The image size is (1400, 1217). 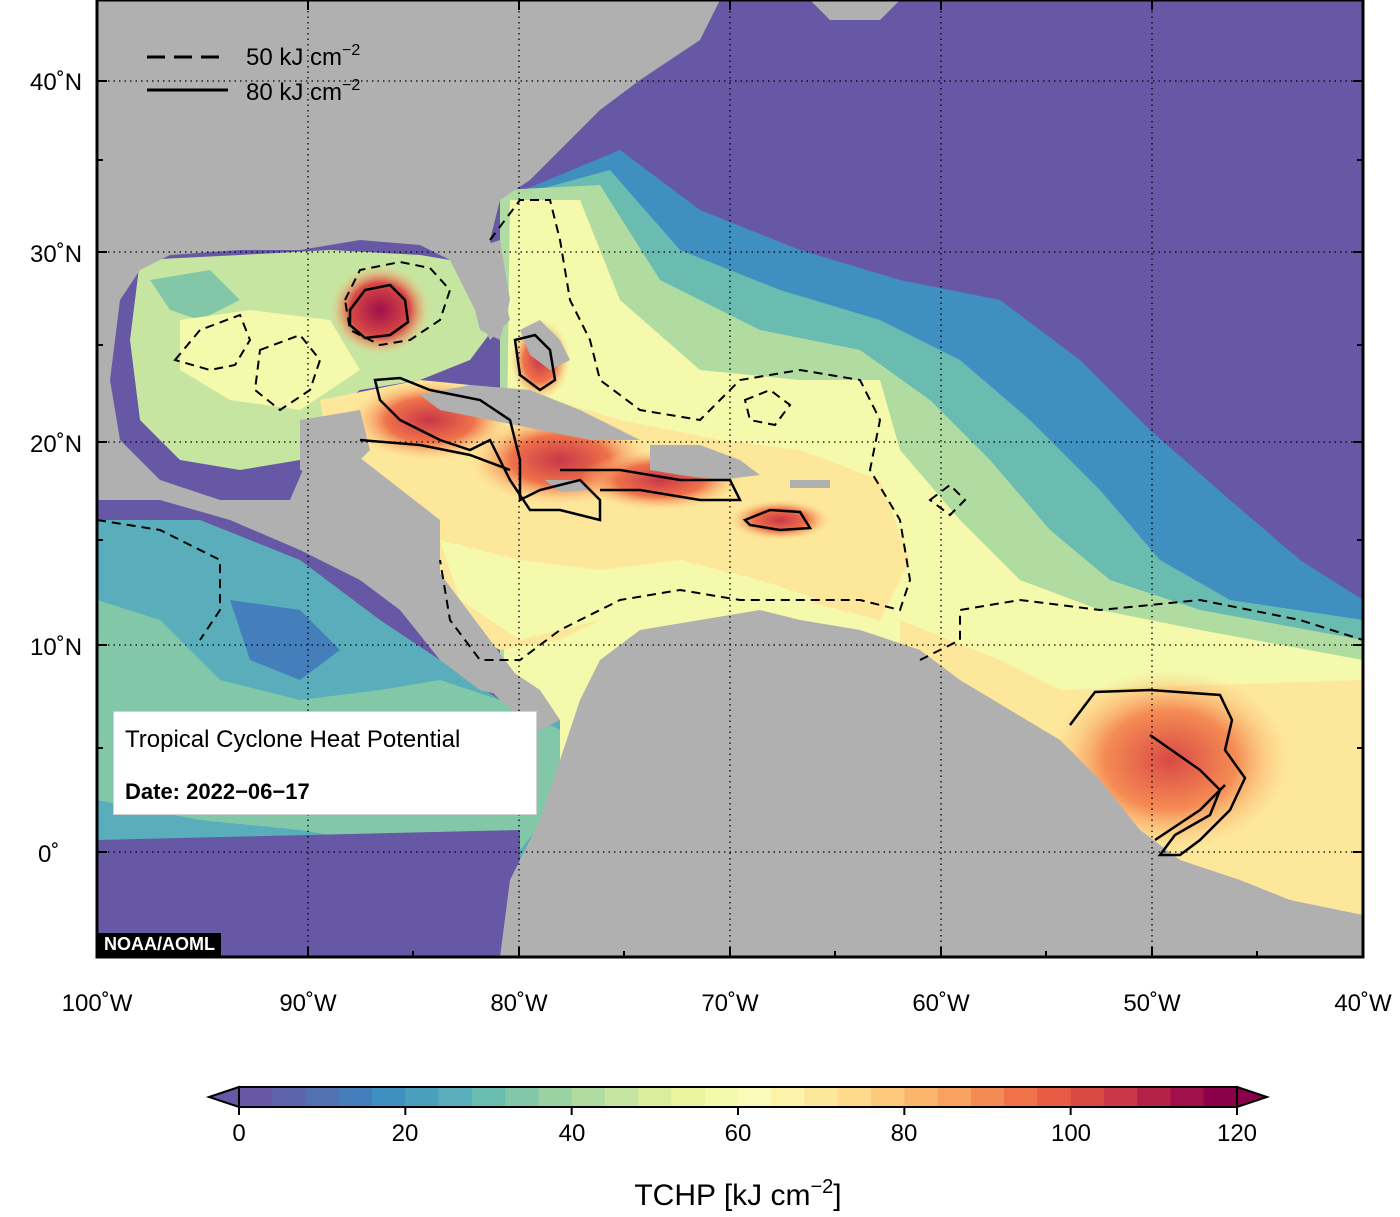 What do you see at coordinates (855, 10) in the screenshot?
I see `nova-scotia` at bounding box center [855, 10].